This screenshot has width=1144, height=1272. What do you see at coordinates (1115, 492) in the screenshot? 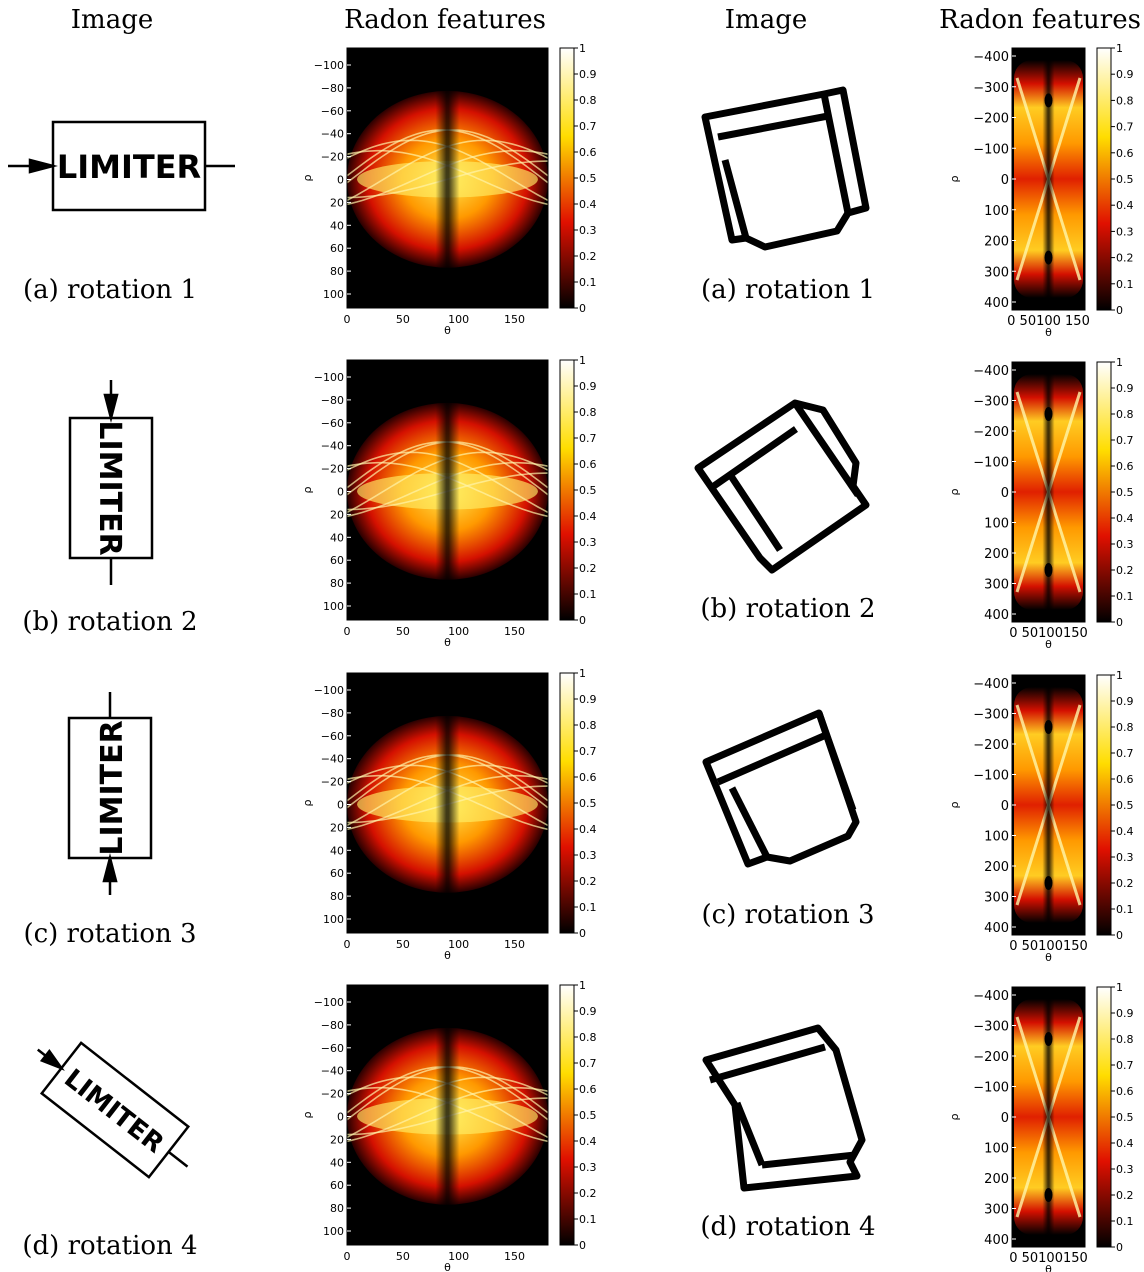
I see `right-colorbar-2: 1 0.9 0.8 0.7 0.6 0.5 0.4 0.3 0.2 0.1 0` at bounding box center [1115, 492].